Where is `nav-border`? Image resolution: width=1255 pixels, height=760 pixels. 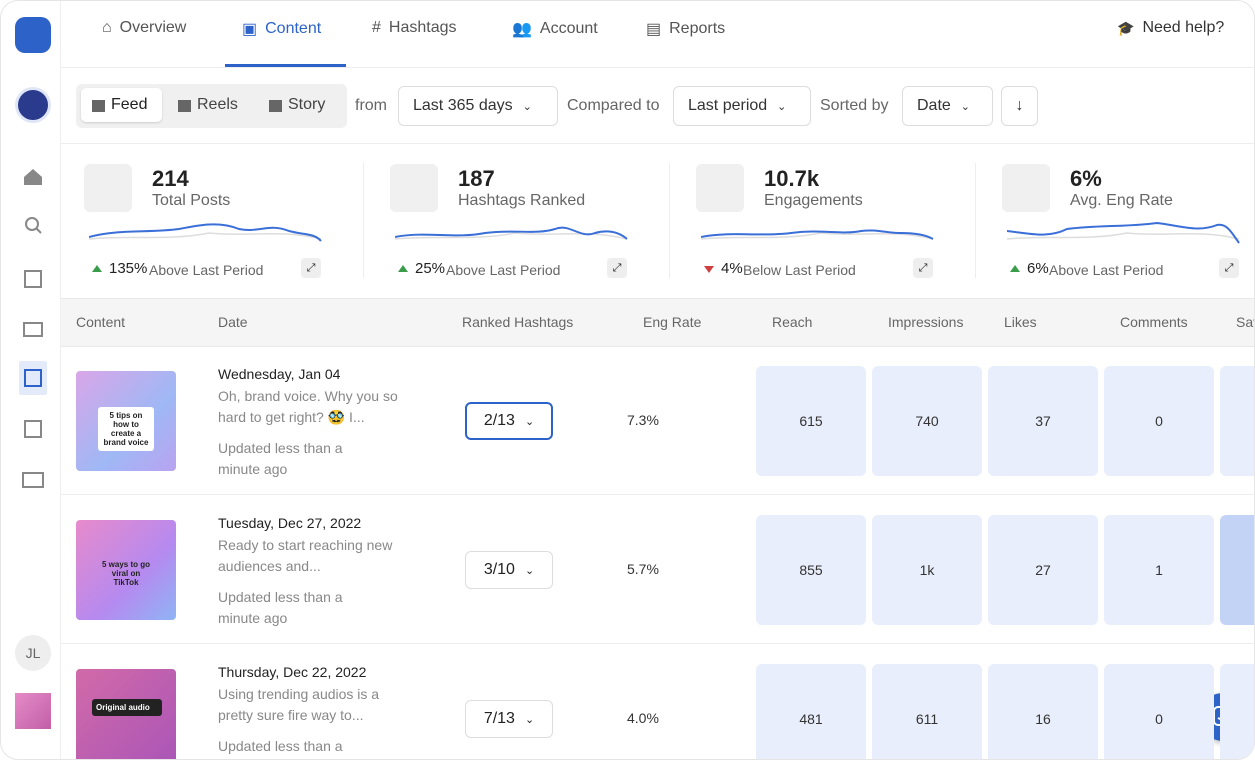 nav-border is located at coordinates (657, 67).